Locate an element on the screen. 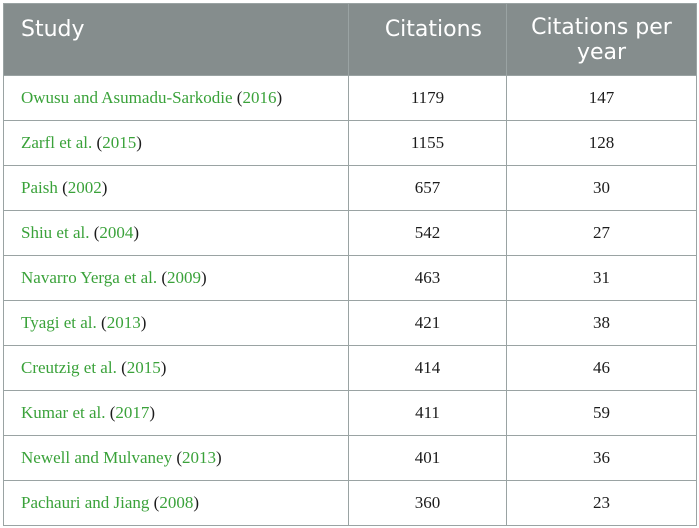 Image resolution: width=699 pixels, height=528 pixels. citations-per-year-cell: 30 is located at coordinates (601, 188).